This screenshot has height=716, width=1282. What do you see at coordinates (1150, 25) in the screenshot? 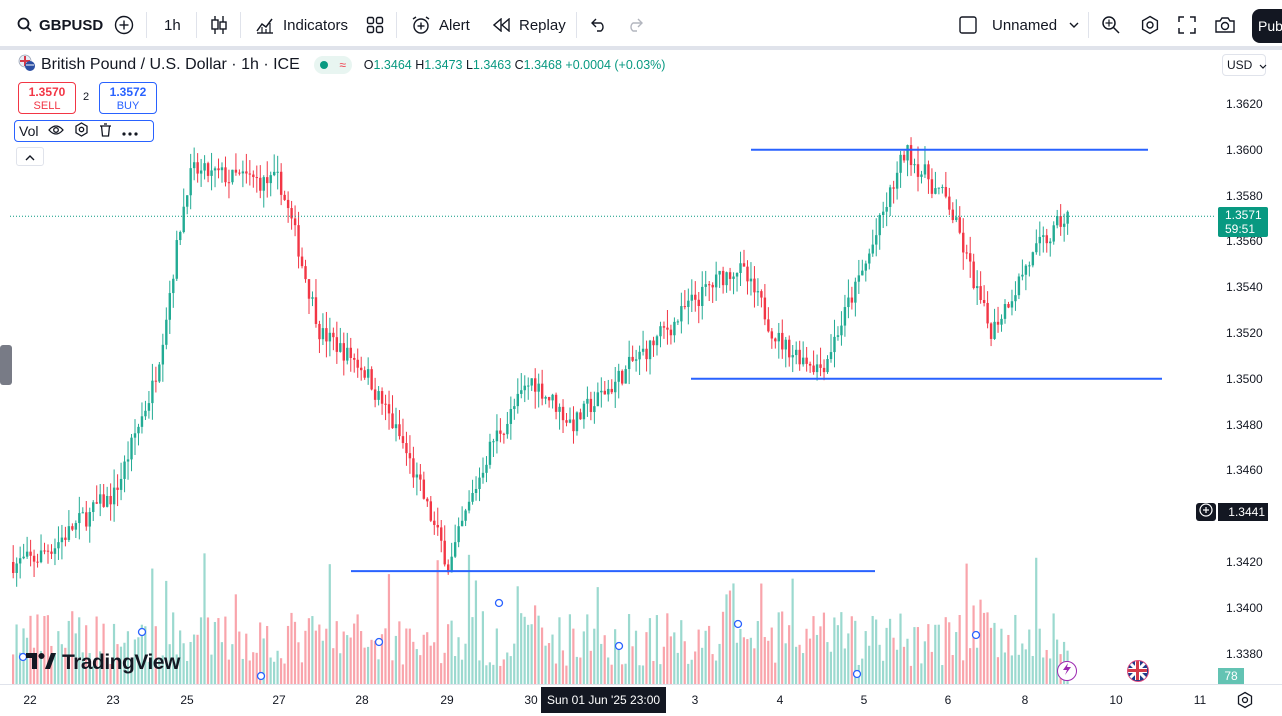
I see `settings-button` at bounding box center [1150, 25].